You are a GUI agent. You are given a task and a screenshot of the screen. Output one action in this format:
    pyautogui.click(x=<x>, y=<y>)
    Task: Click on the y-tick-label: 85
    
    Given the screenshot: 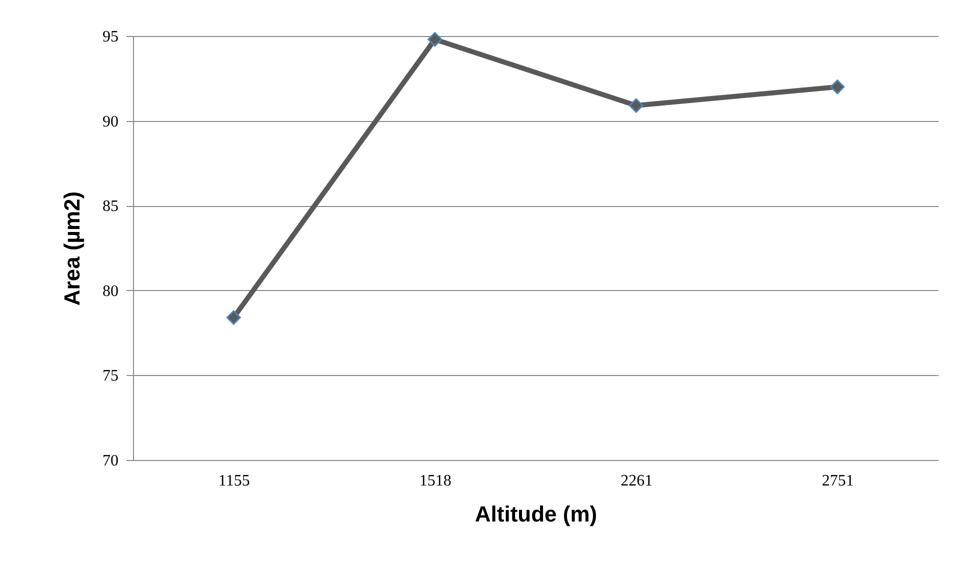 What is the action you would take?
    pyautogui.click(x=110, y=207)
    